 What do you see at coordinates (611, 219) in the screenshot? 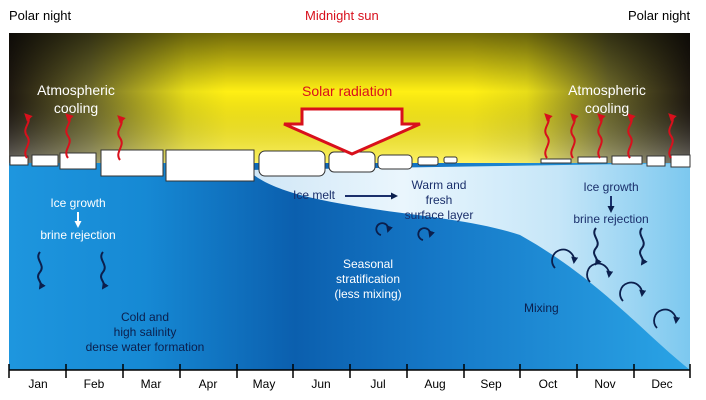
I see `brine-rejection-right-label: brine rejection` at bounding box center [611, 219].